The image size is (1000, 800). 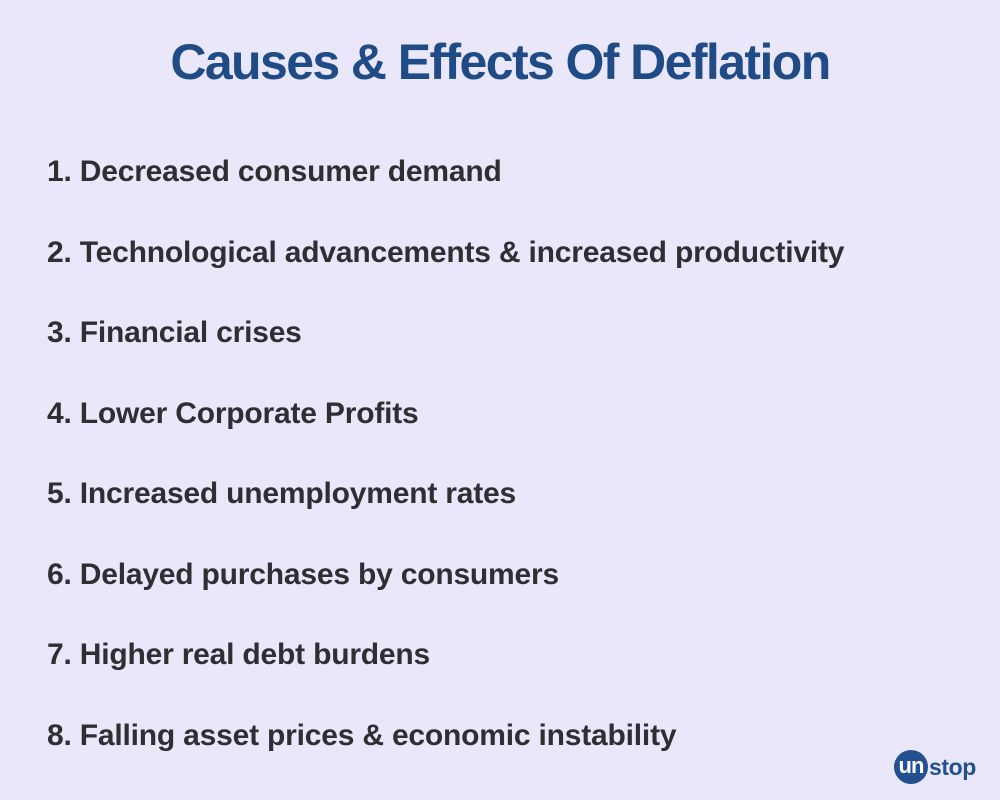 What do you see at coordinates (233, 413) in the screenshot?
I see `list-item: 4. Lower Corporate Profits` at bounding box center [233, 413].